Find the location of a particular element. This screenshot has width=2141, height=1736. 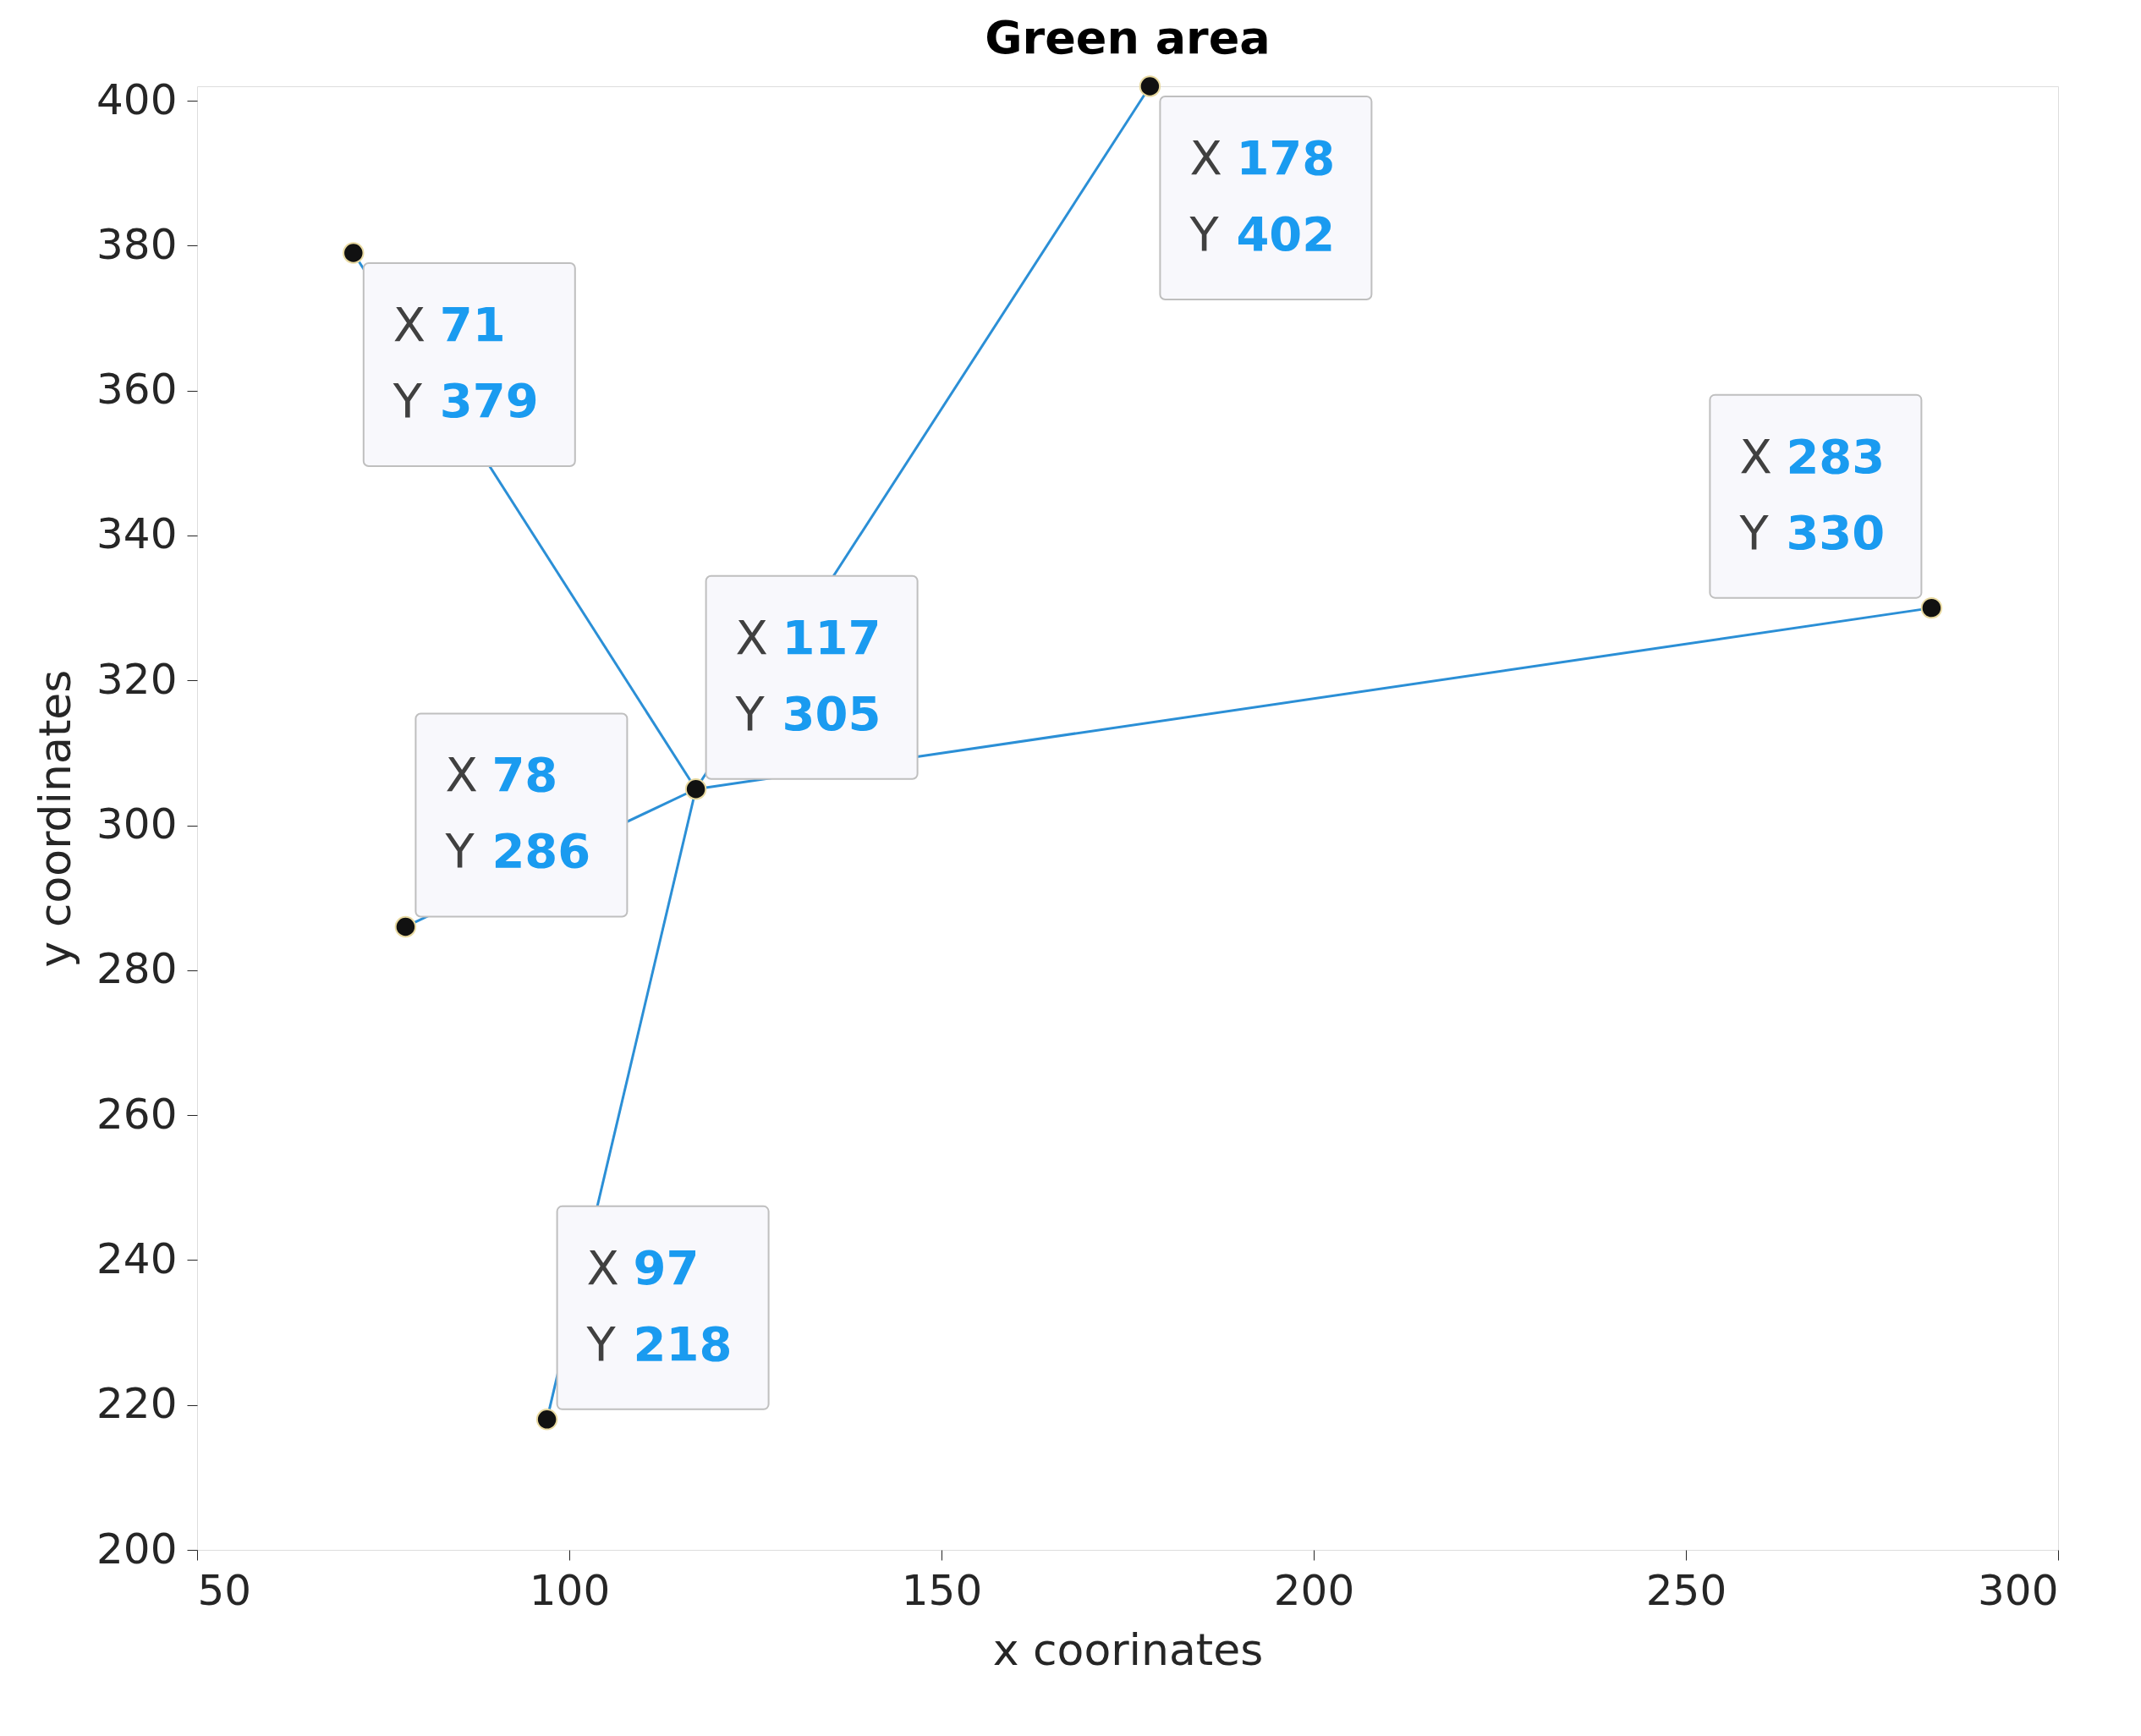

y-tick-label: 360 is located at coordinates (137, 390).